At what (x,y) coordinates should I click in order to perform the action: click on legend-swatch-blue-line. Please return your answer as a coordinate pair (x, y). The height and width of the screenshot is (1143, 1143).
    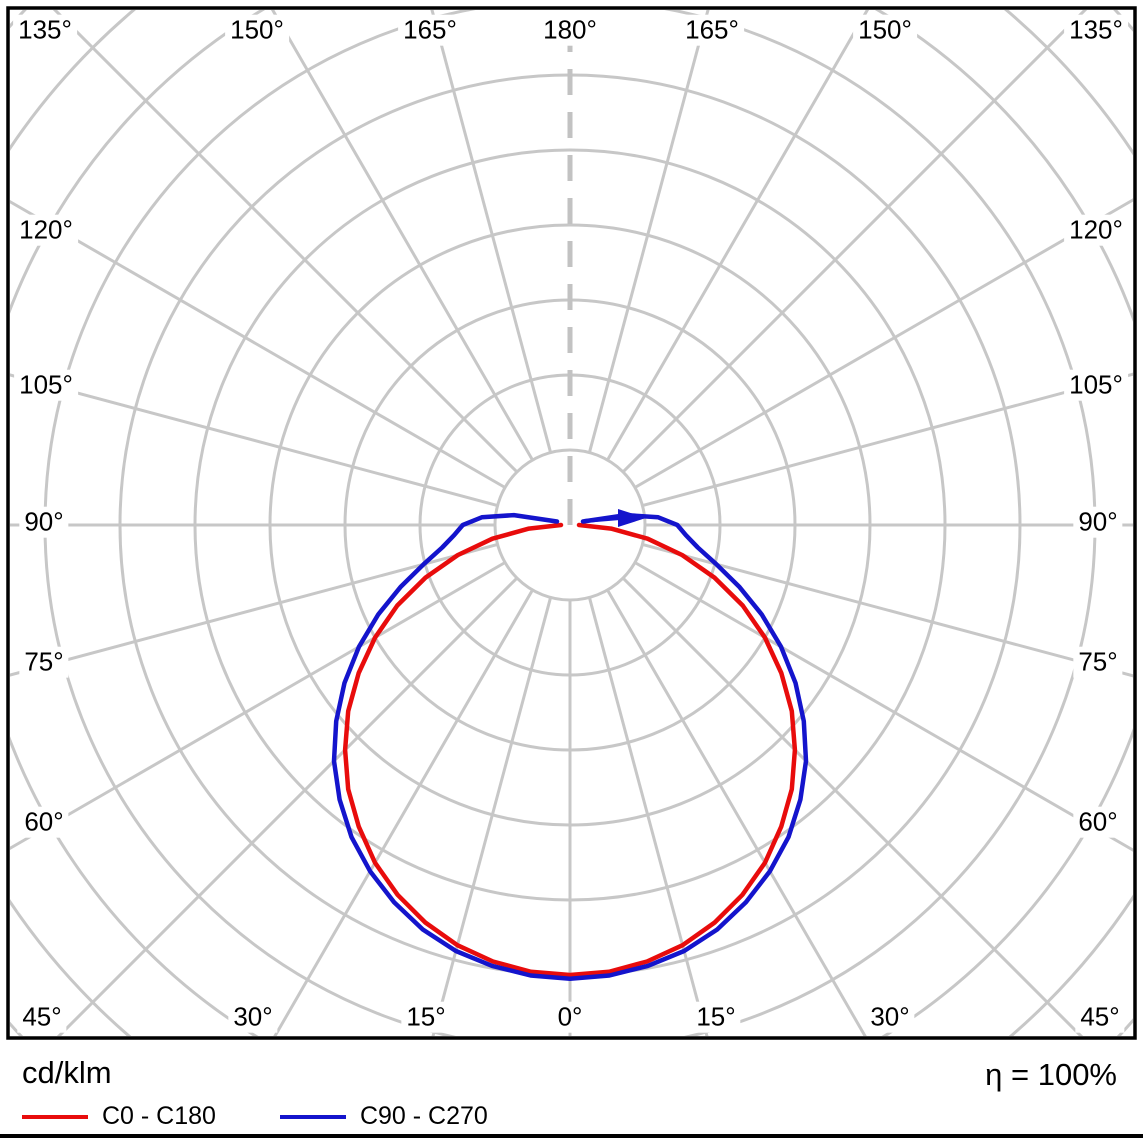
    Looking at the image, I should click on (312, 1116).